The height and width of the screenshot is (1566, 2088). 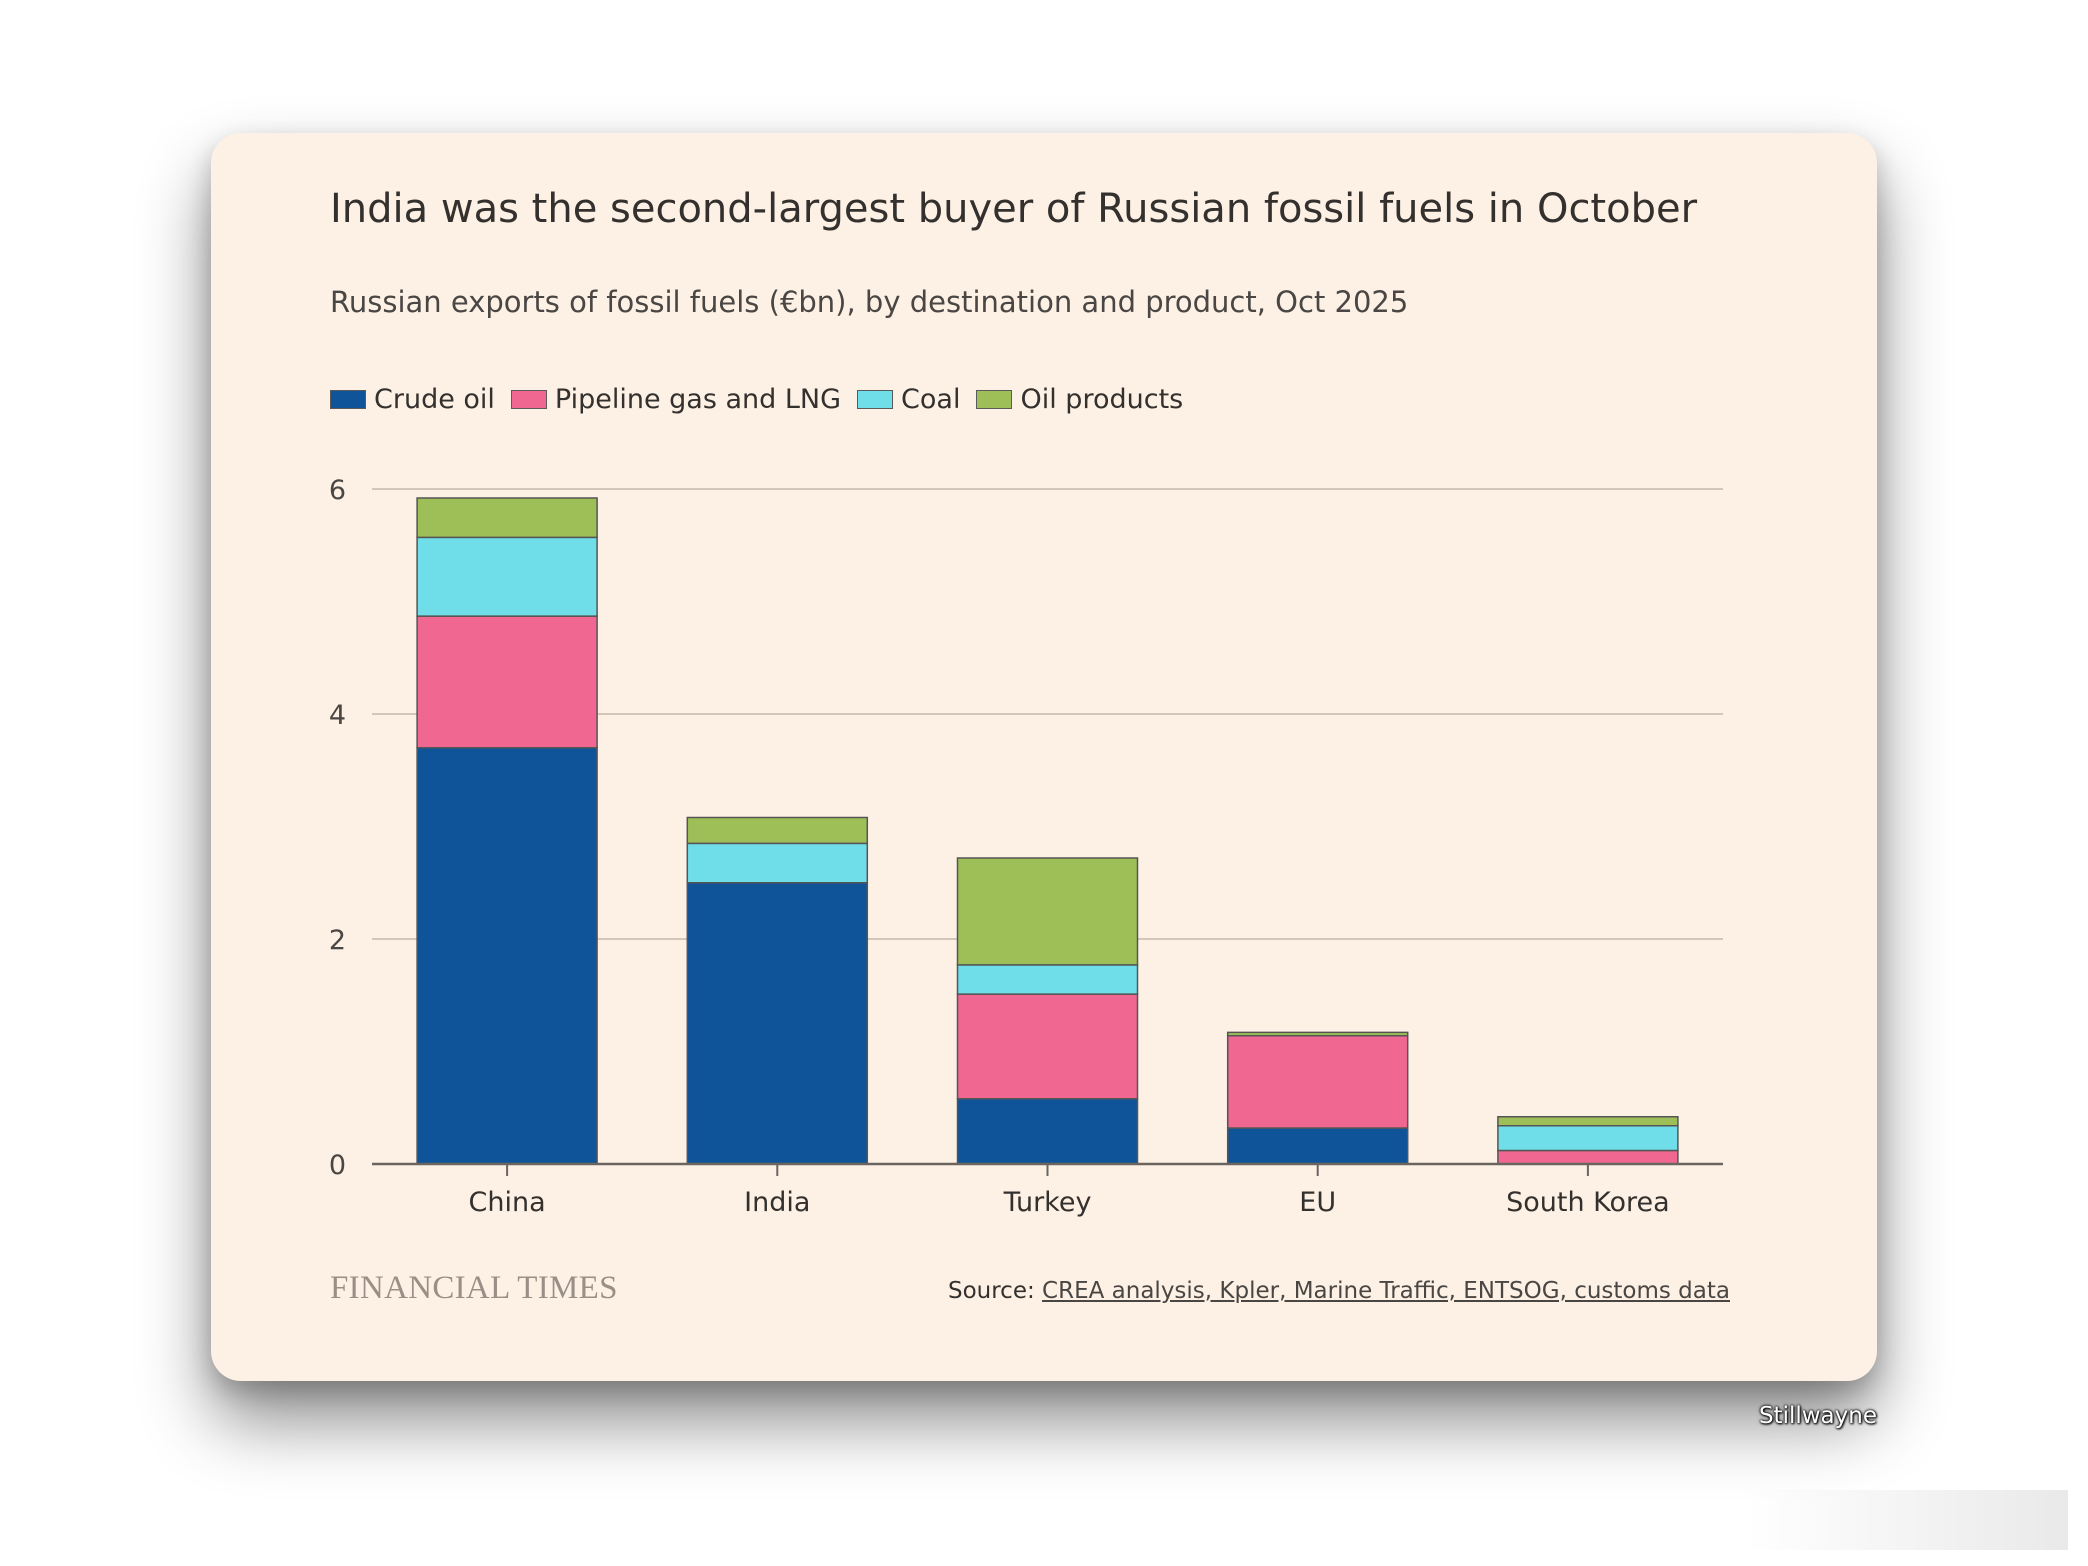 I want to click on bar-eu-crude-oil, so click(x=1317, y=1146).